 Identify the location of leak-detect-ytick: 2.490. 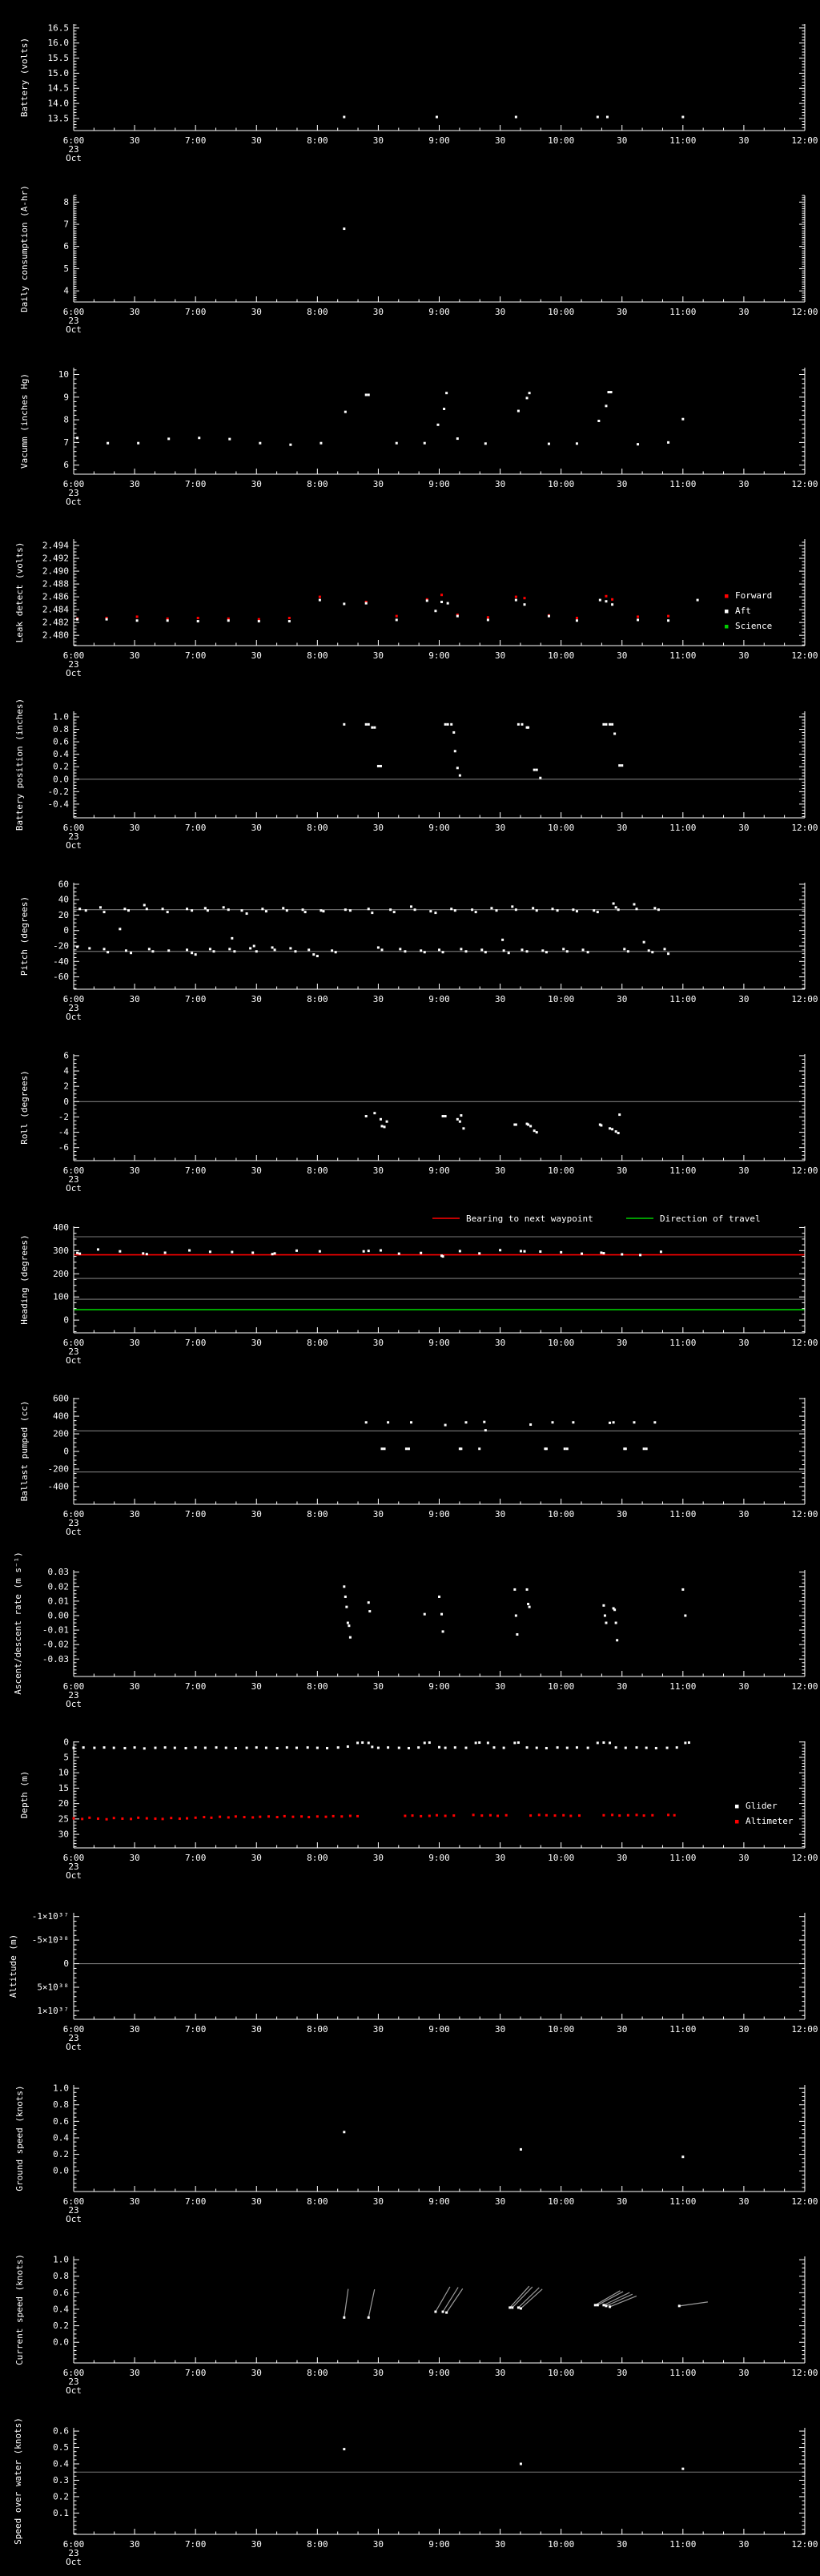
(56, 571).